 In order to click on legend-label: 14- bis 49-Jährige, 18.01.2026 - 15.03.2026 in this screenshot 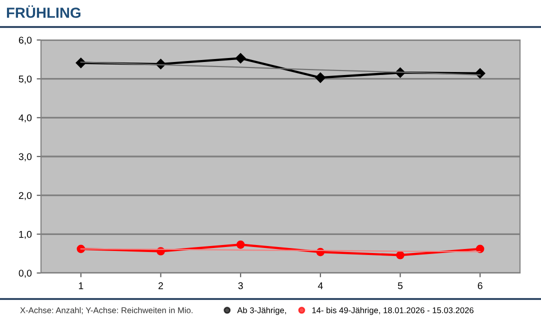, I will do `click(393, 311)`.